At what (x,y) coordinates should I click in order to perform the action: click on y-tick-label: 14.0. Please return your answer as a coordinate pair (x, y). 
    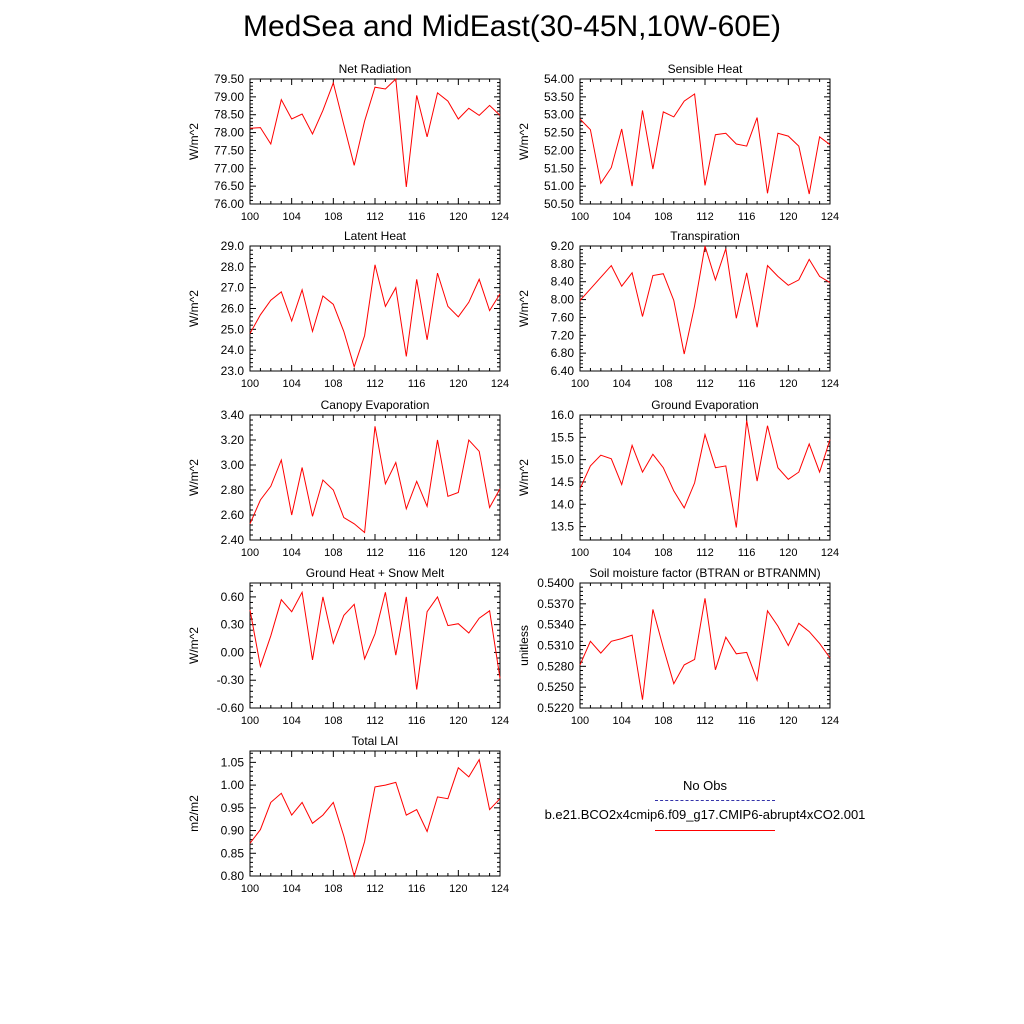
    Looking at the image, I should click on (563, 504).